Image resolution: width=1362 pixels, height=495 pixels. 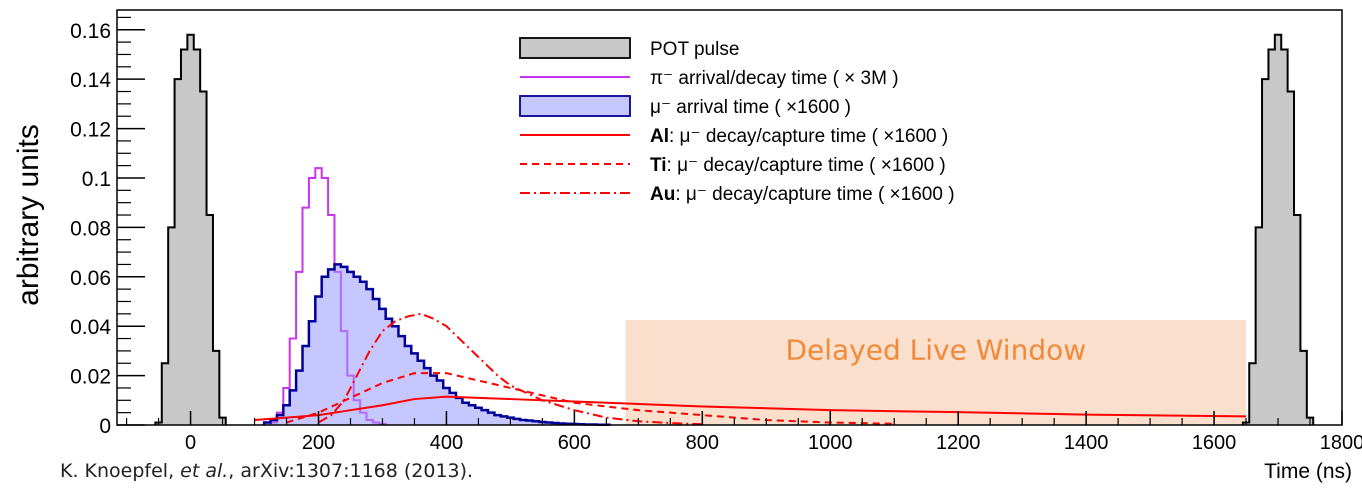 I want to click on citation-etal: et al., so click(x=204, y=471).